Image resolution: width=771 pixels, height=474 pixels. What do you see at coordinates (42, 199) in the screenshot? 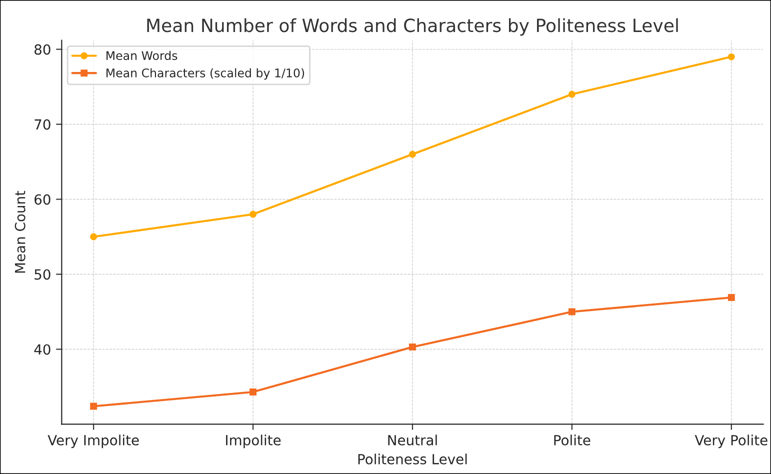
I see `y-tick-label: 60` at bounding box center [42, 199].